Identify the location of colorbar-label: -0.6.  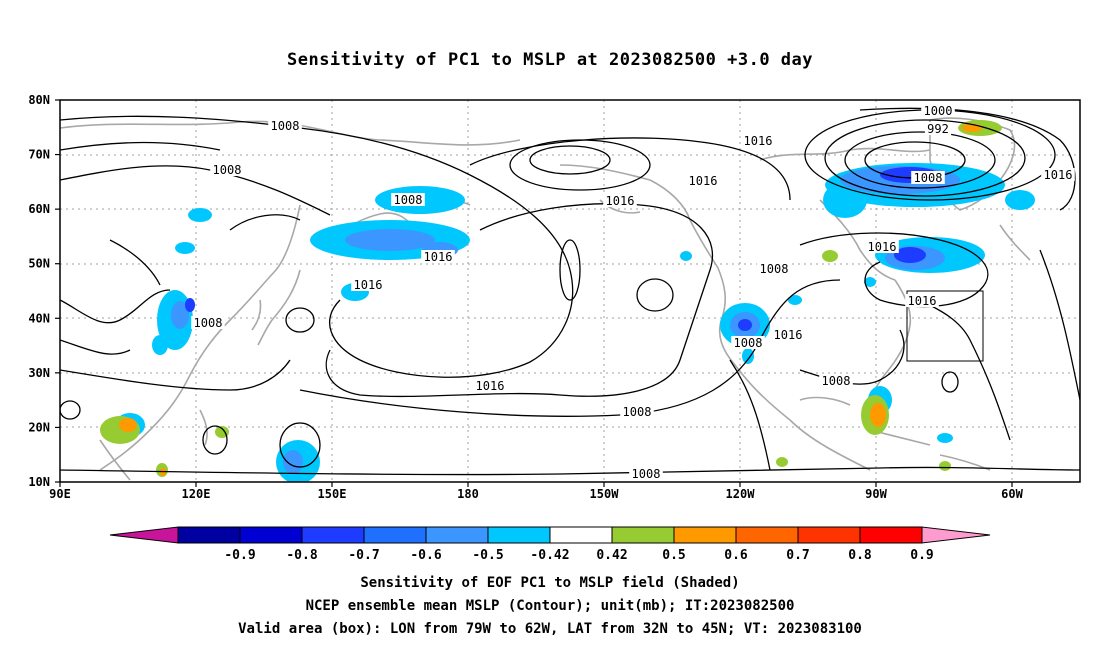
(425, 555).